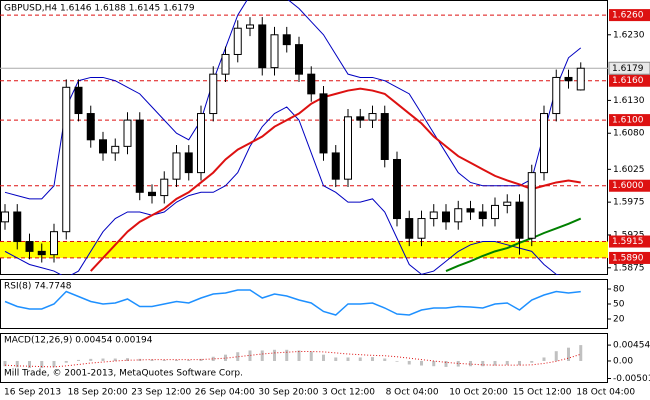 The width and height of the screenshot is (650, 400). Describe the element at coordinates (542, 393) in the screenshot. I see `x-tick-label: 15 Oct 12:00` at that location.